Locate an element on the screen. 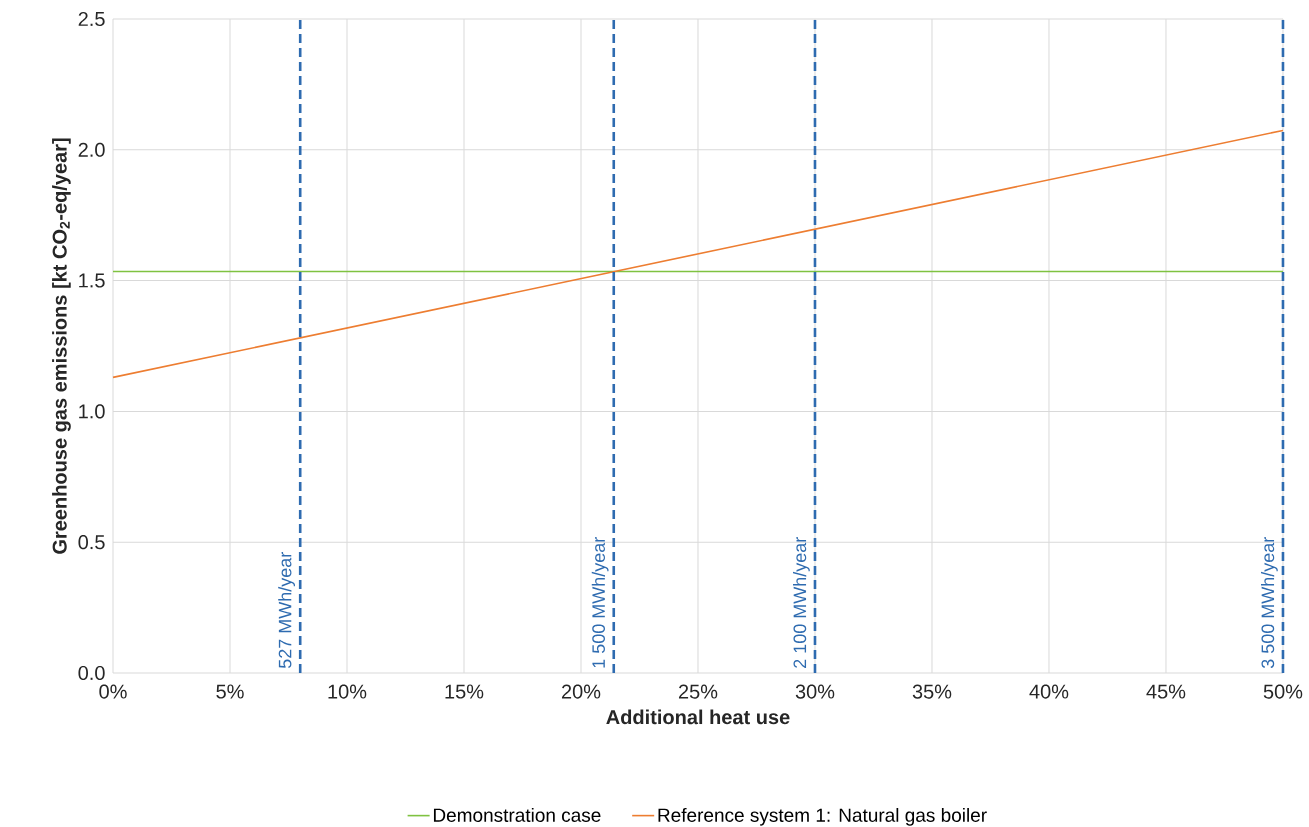 The height and width of the screenshot is (827, 1309). legend-label: Reference system 1: Natural gas boiler is located at coordinates (822, 816).